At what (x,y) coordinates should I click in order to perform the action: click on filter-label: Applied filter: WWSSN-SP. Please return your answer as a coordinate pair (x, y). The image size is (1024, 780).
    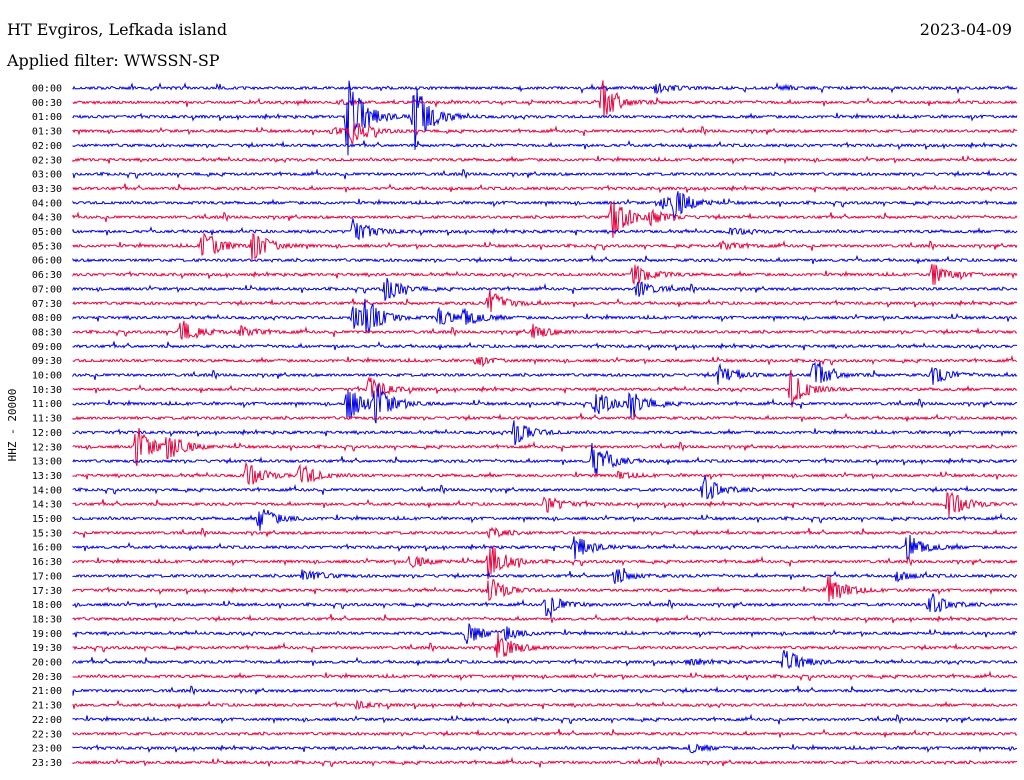
    Looking at the image, I should click on (113, 60).